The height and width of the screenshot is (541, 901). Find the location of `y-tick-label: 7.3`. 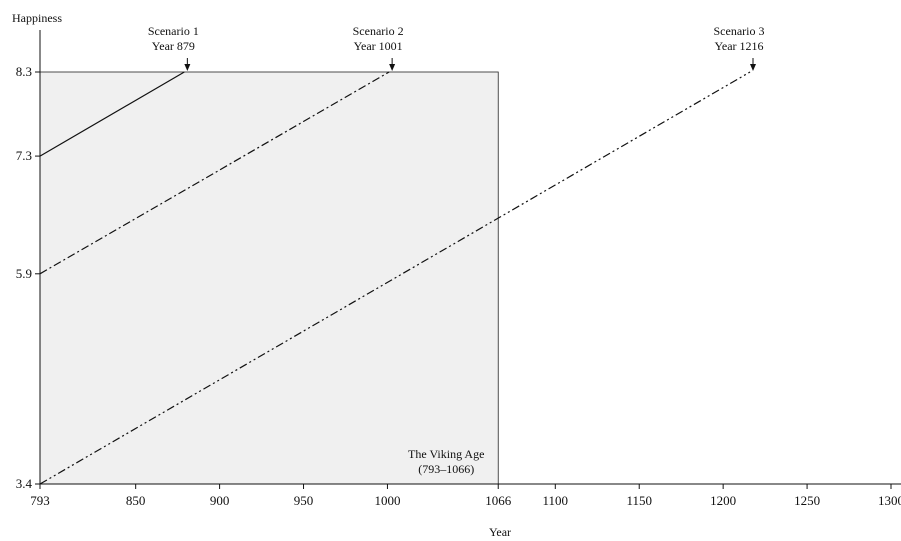

y-tick-label: 7.3 is located at coordinates (24, 155).